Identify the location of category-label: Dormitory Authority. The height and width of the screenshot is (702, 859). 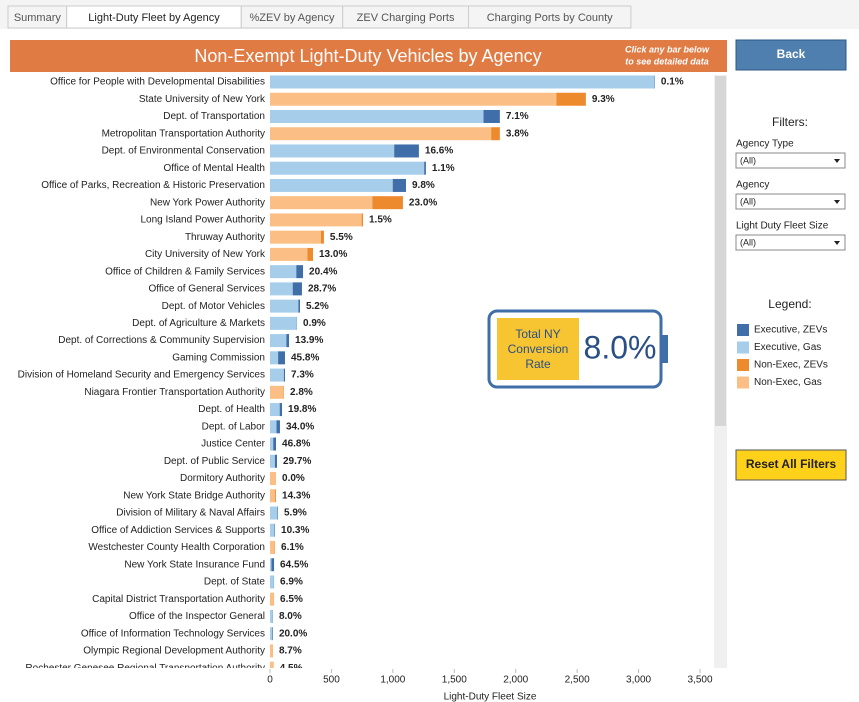
(222, 478).